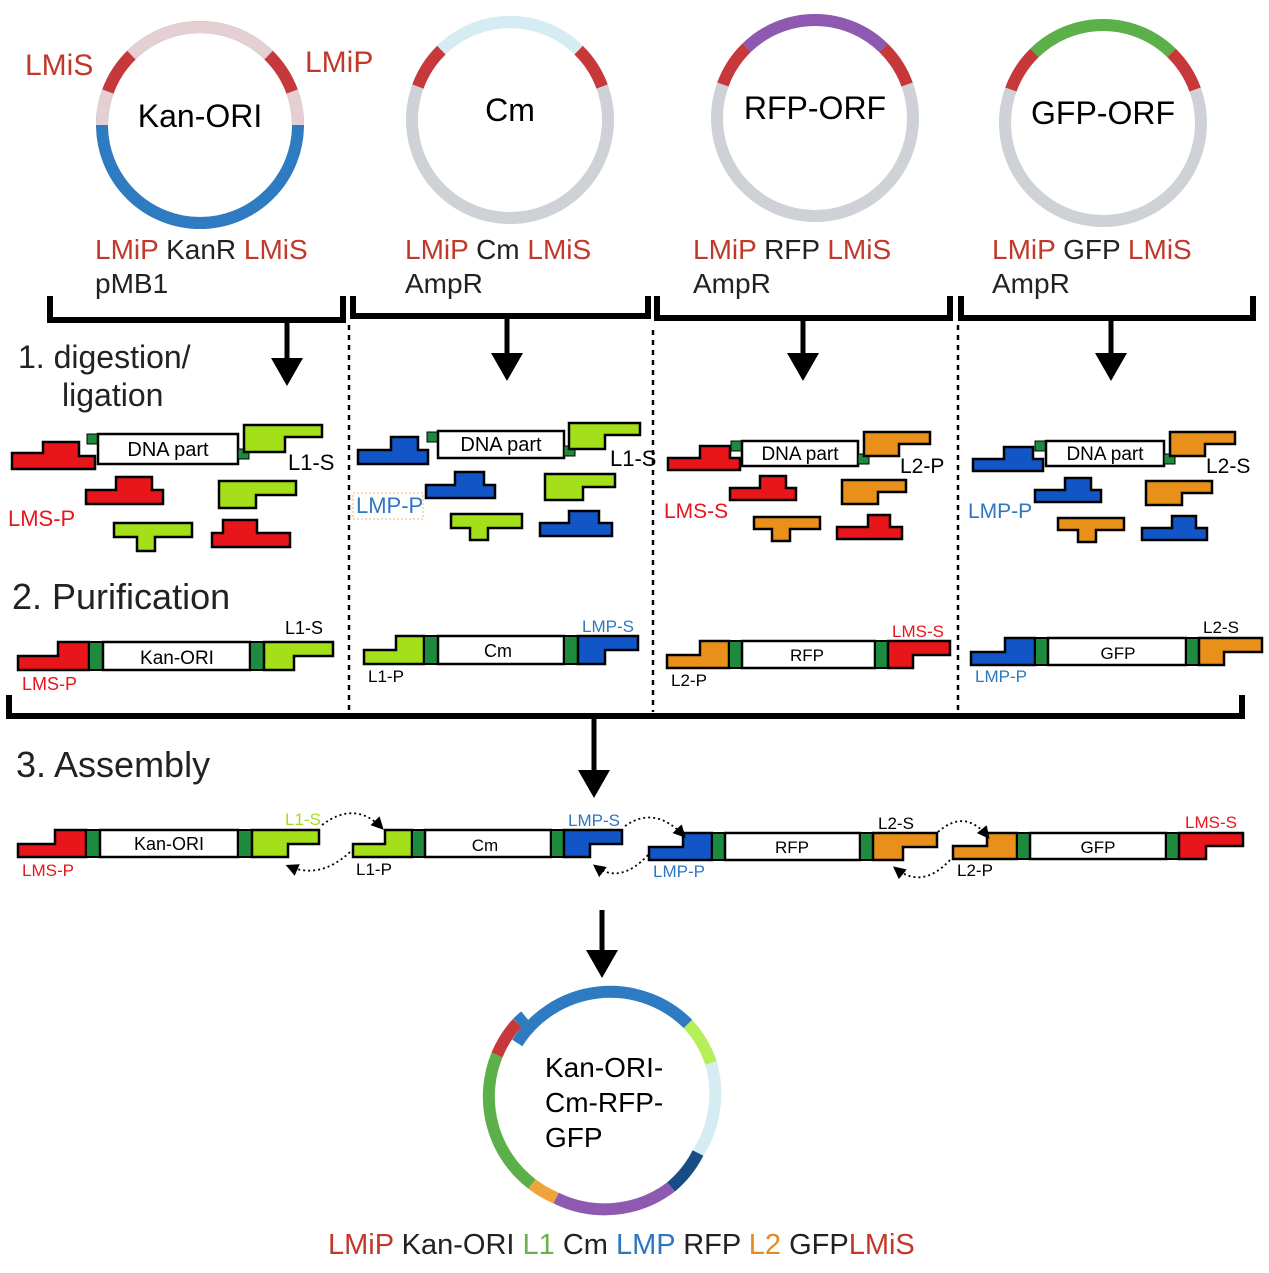 This screenshot has height=1273, width=1269. I want to click on digestion-panel-1: DNA part L1-S LMS-P, so click(171, 488).